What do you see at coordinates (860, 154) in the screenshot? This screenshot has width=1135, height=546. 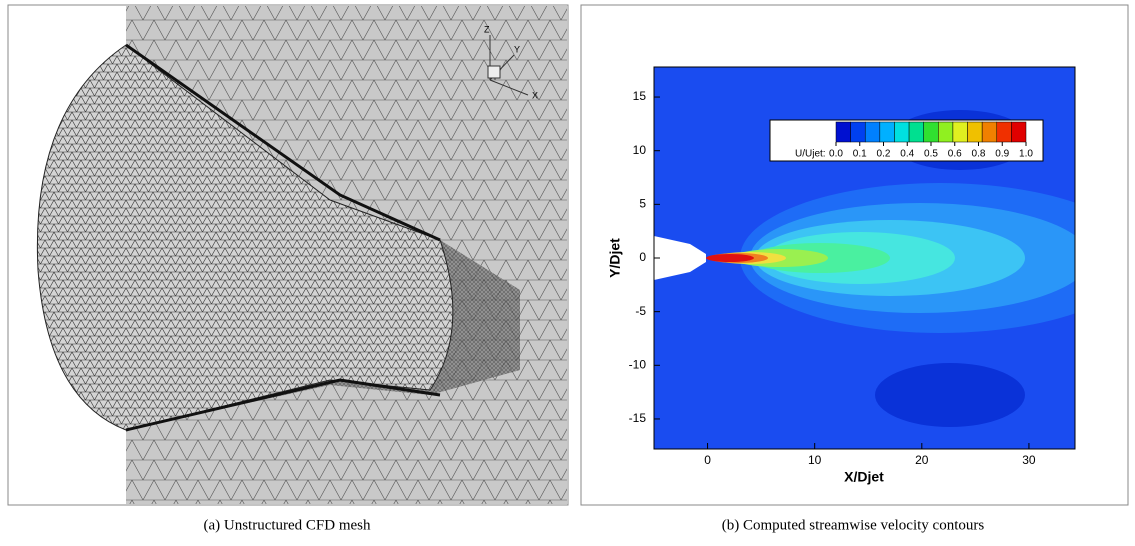 I see `colorbar-tick-label: 0.1` at bounding box center [860, 154].